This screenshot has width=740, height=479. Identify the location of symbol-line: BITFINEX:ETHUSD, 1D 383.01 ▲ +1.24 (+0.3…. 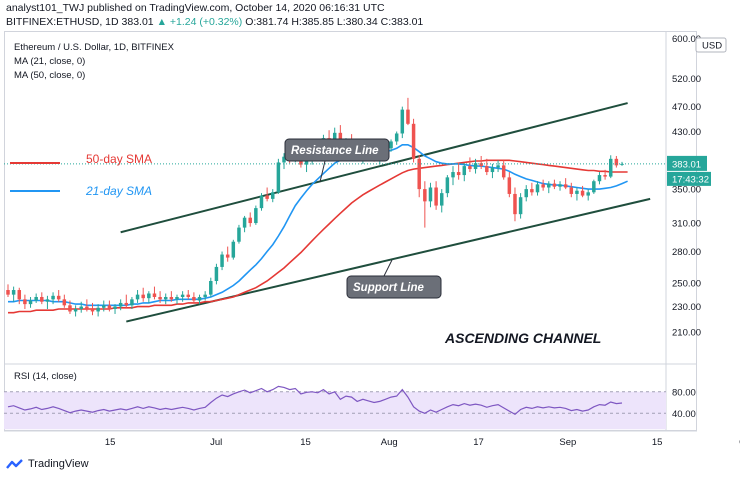
(214, 22).